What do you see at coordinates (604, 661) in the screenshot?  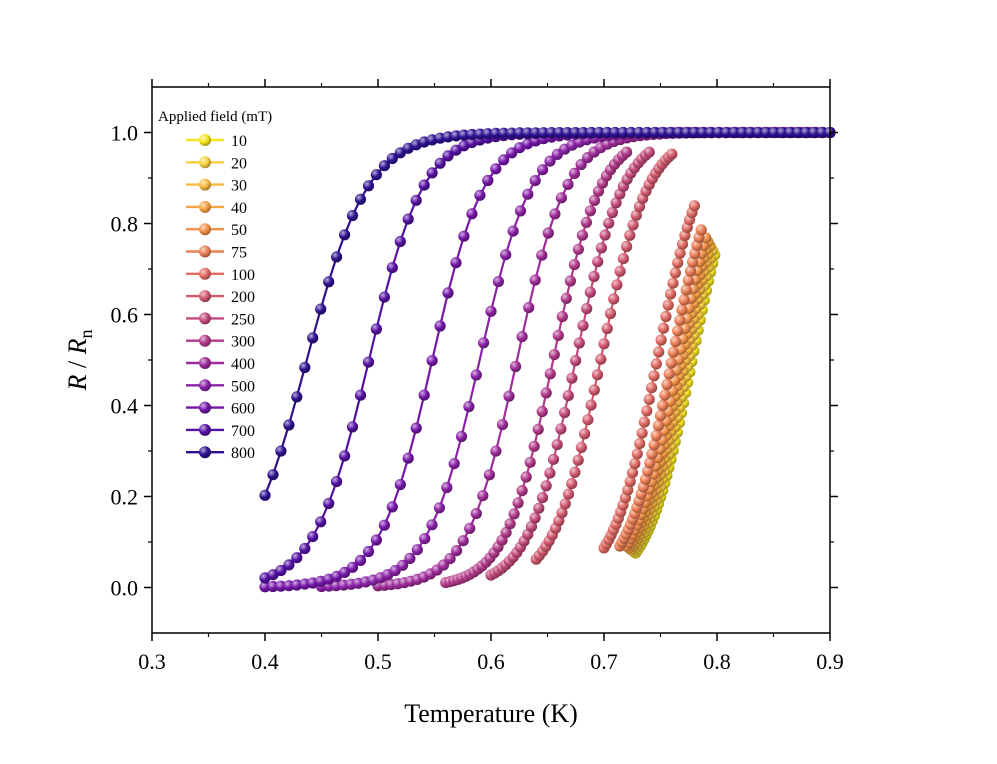 I see `x-tick-label: 0.7` at bounding box center [604, 661].